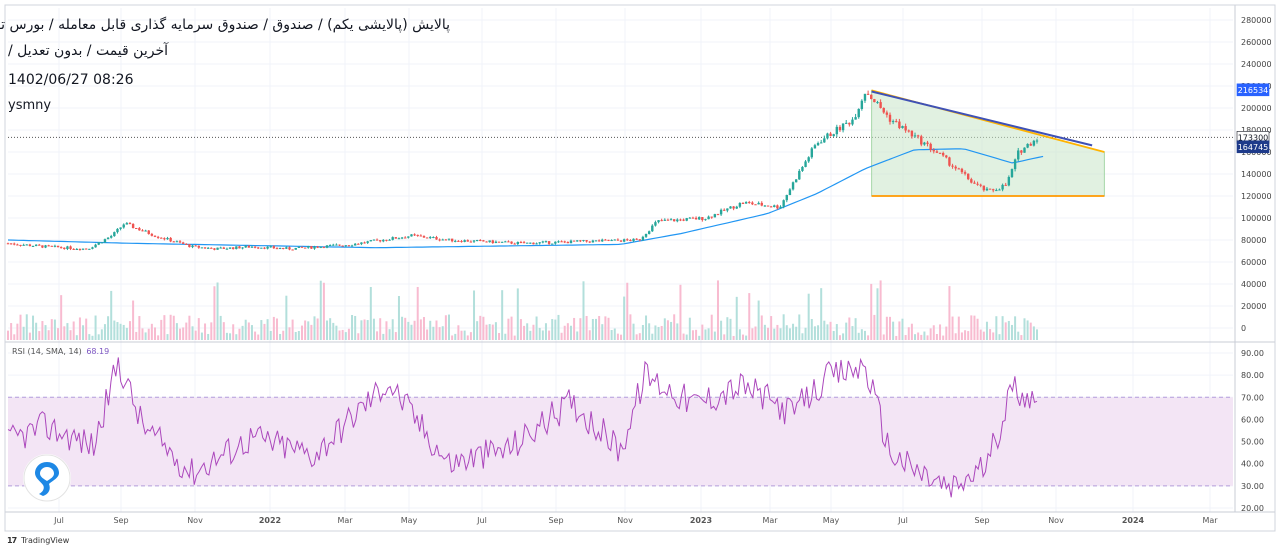 This screenshot has width=1280, height=553. I want to click on rsi-legend: RSI (14, SMA, 14) 68.19, so click(60, 351).